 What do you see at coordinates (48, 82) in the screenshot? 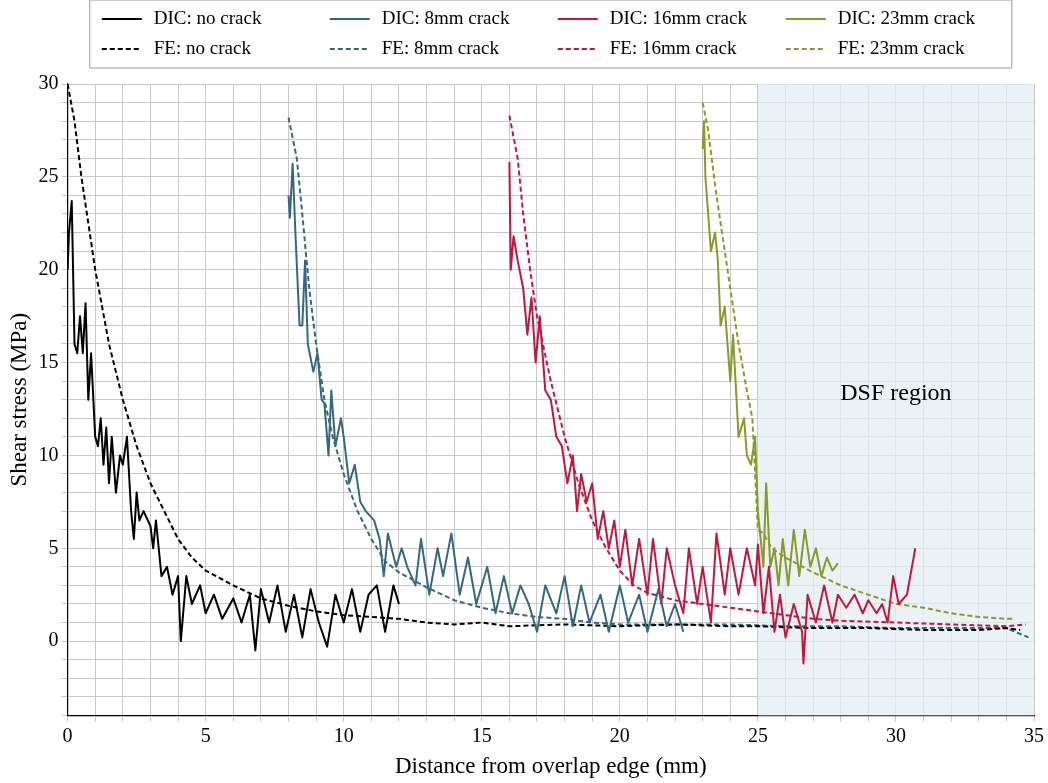
I see `y-tick-label: 30` at bounding box center [48, 82].